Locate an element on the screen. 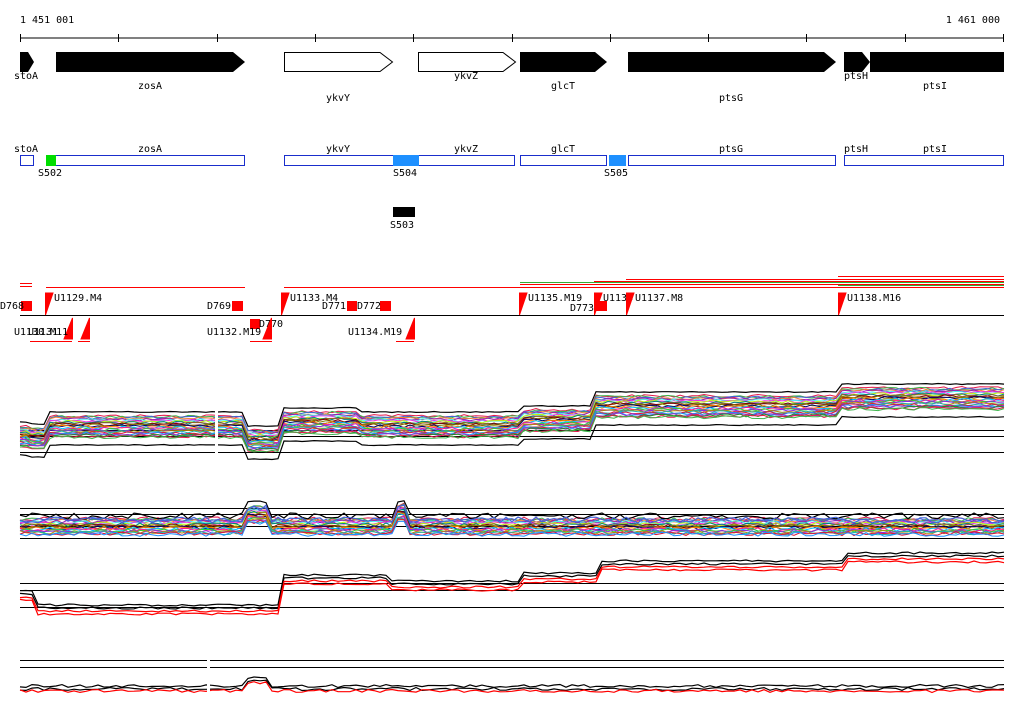  gene-arrow-ykvY is located at coordinates (339, 62).